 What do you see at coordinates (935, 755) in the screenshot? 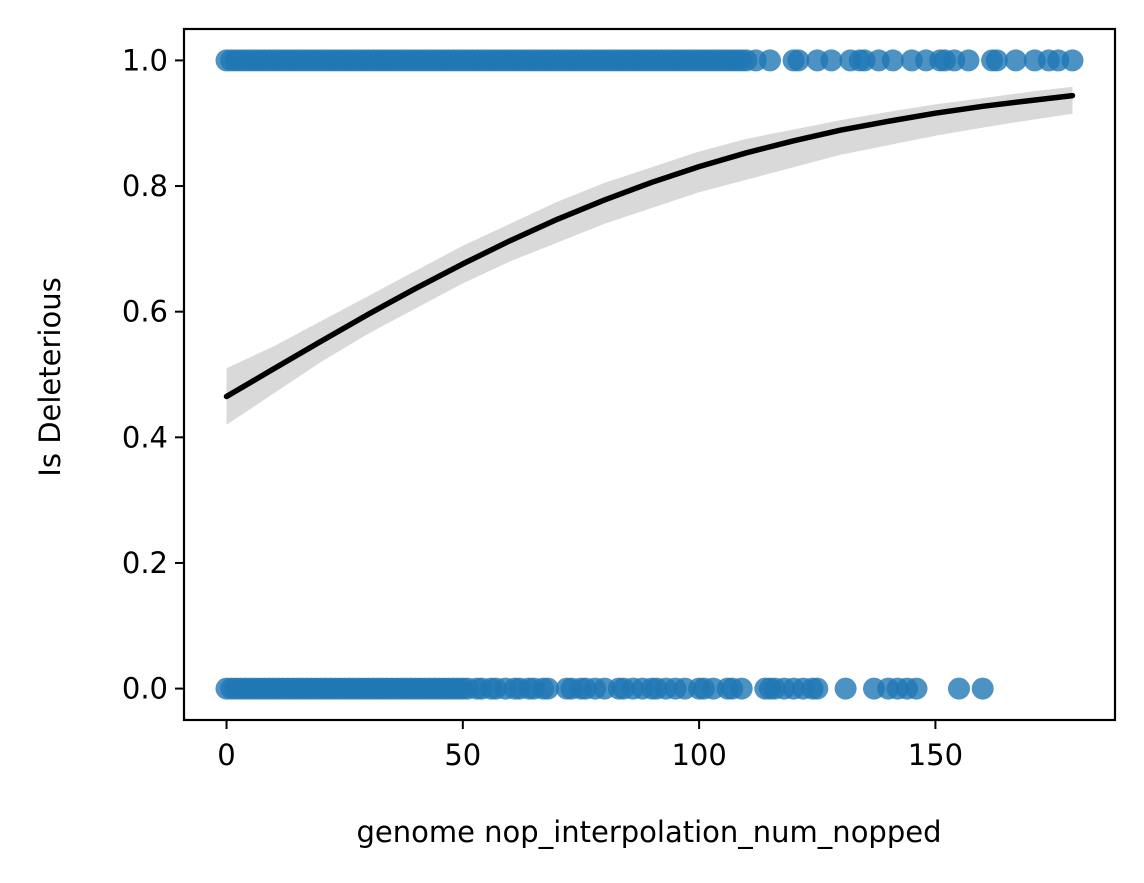
I see `x-tick-label: 150` at bounding box center [935, 755].